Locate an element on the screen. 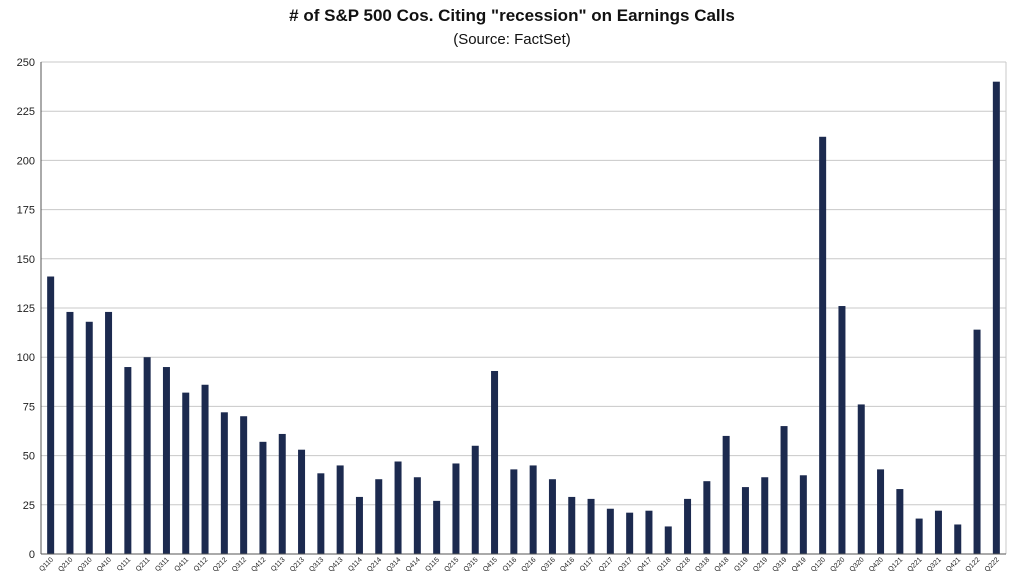 Image resolution: width=1024 pixels, height=583 pixels. x-tick-label: Q421 is located at coordinates (953, 564).